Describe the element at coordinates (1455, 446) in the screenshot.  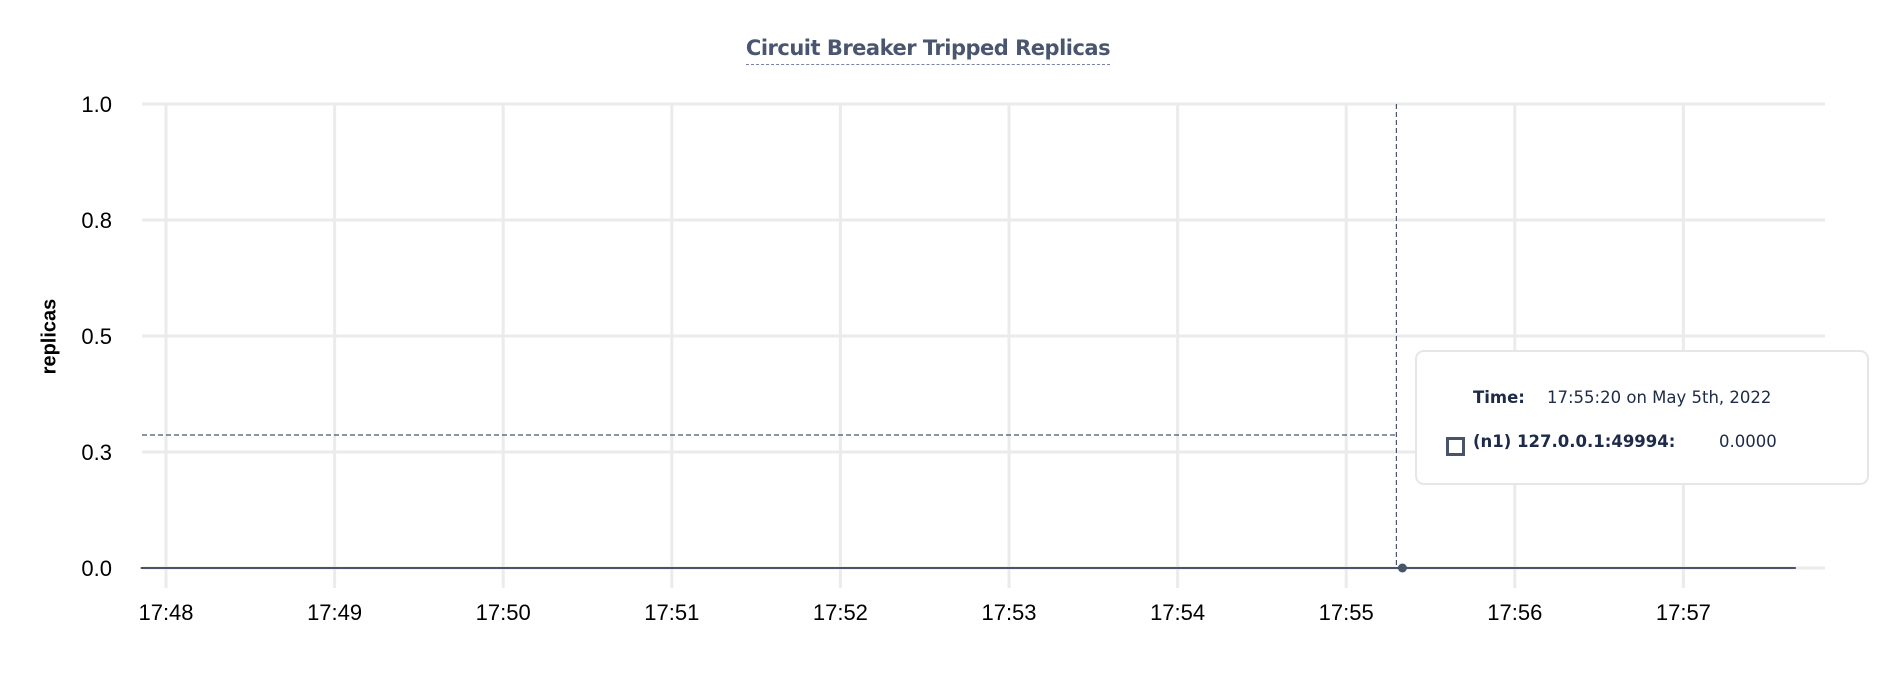
I see `series-square-icon` at that location.